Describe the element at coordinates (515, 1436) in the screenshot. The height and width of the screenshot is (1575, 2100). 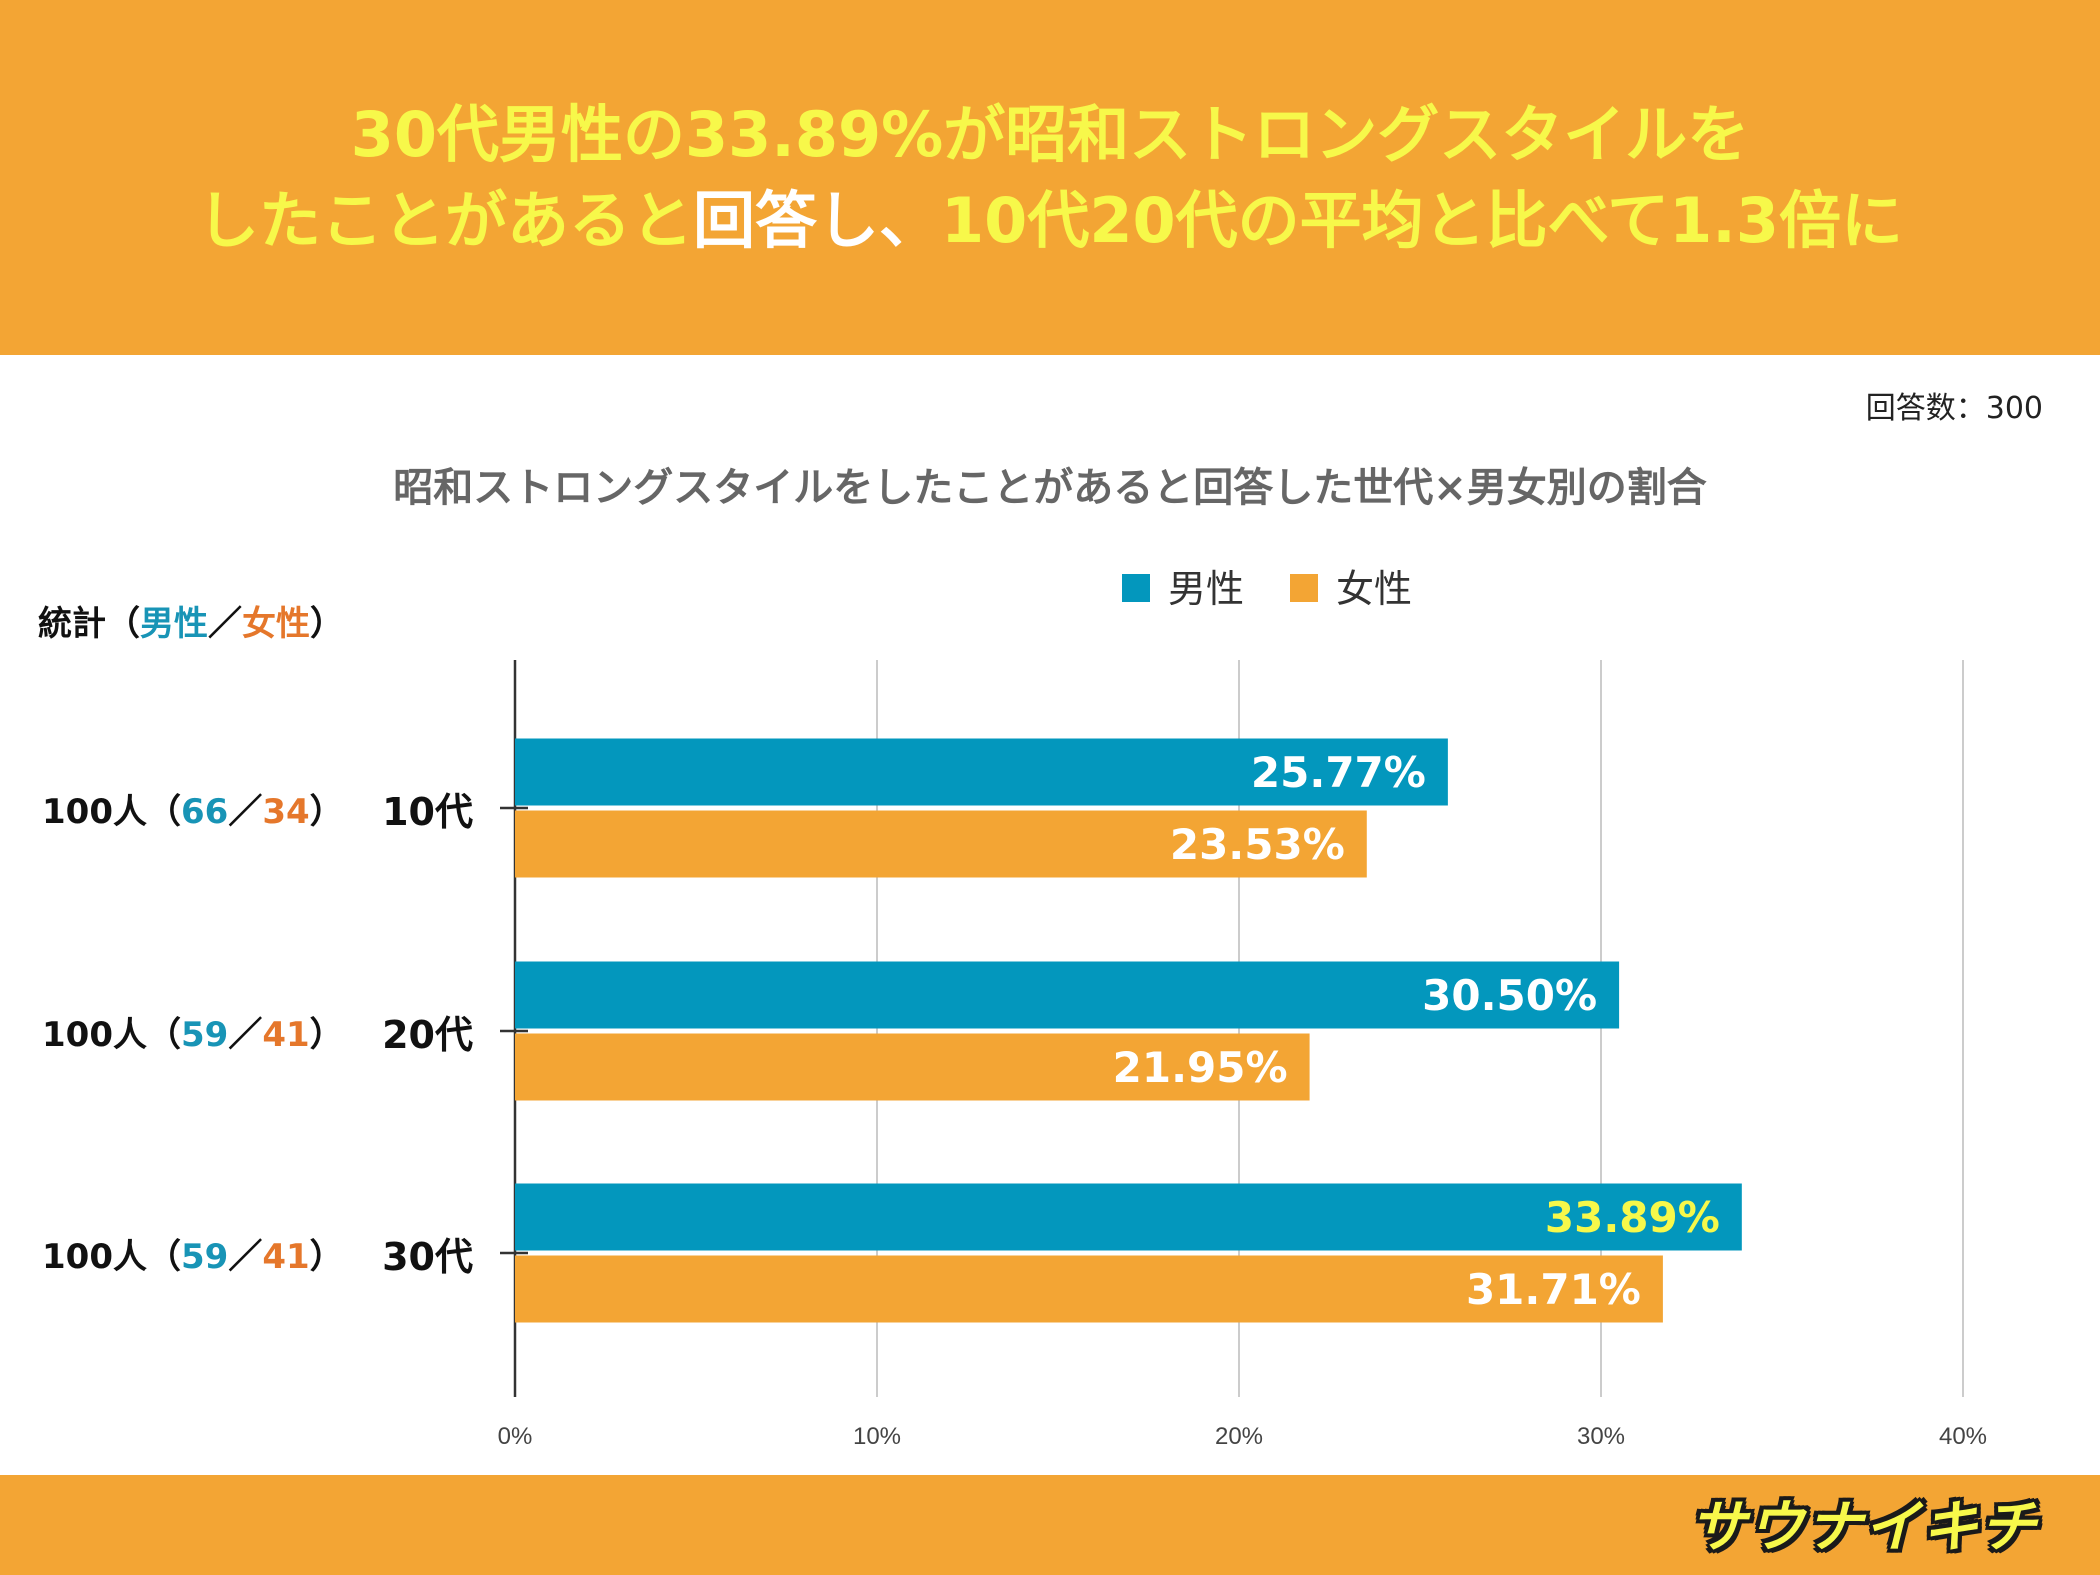
I see `x-tick-label: 0%` at that location.